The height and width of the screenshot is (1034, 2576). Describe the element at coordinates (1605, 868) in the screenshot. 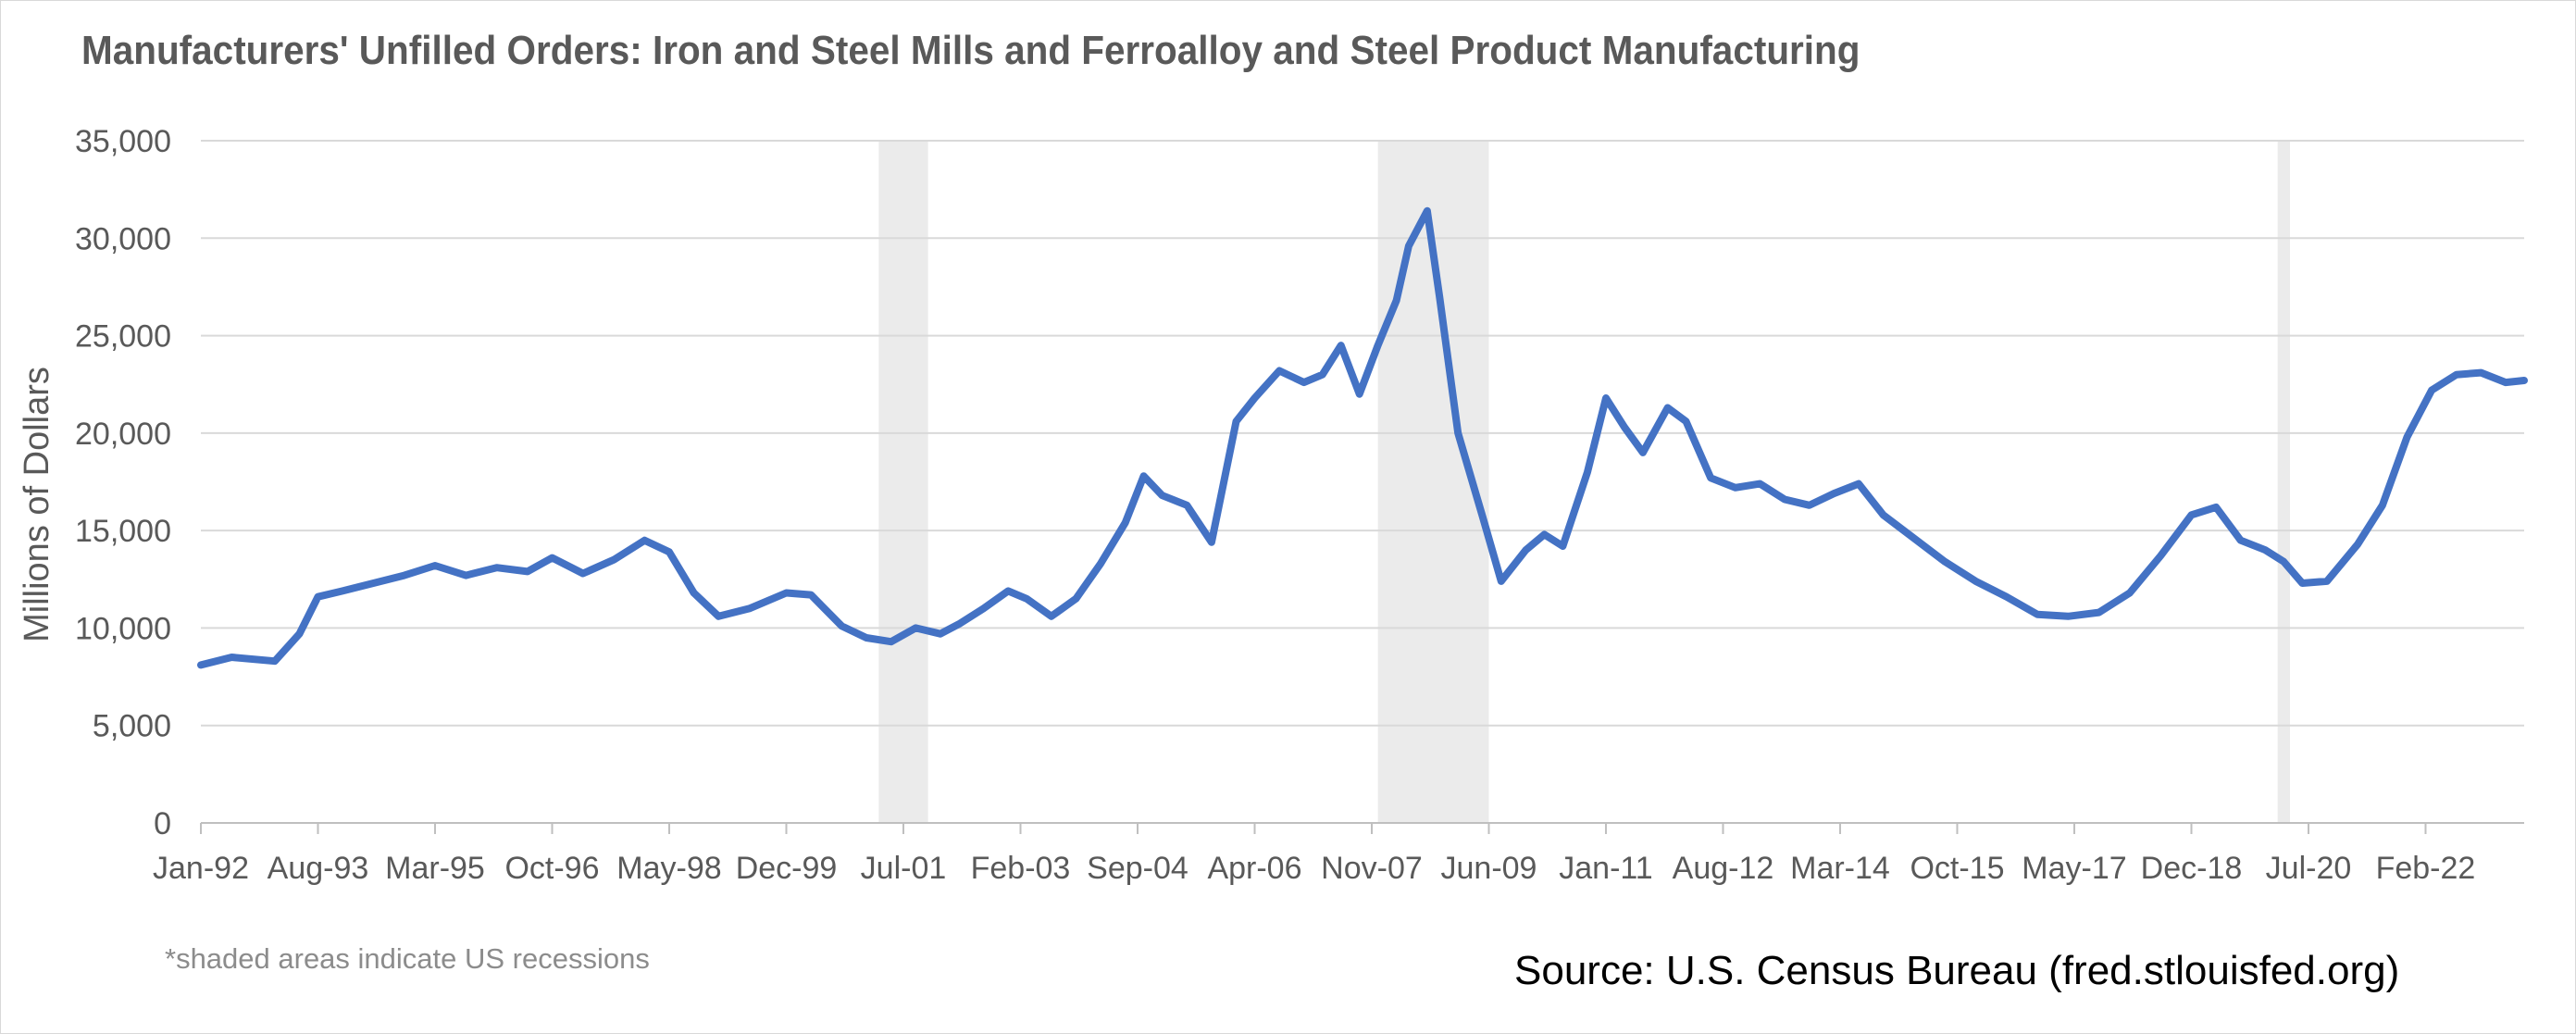

I see `x-tick-label-jan-11: Jan-11` at that location.